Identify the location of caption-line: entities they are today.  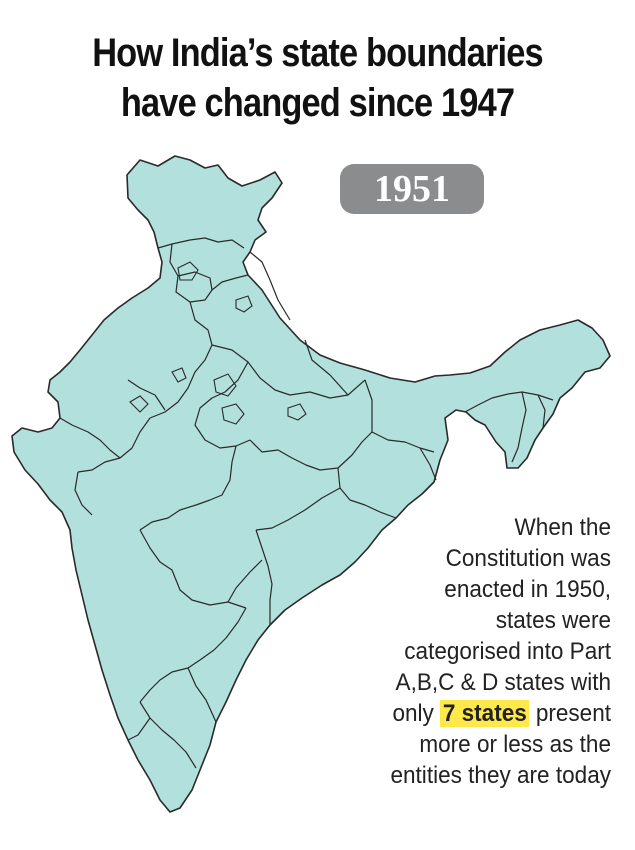
(500, 775).